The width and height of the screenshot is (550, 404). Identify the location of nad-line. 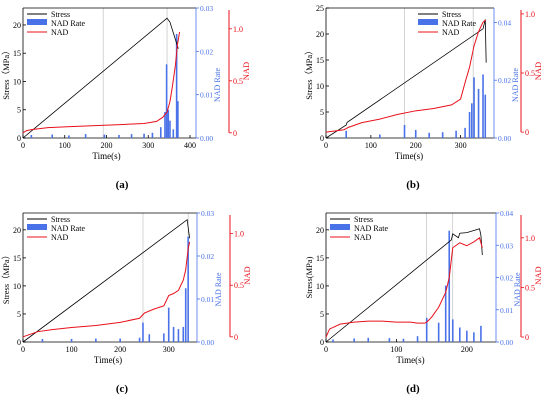
(101, 82).